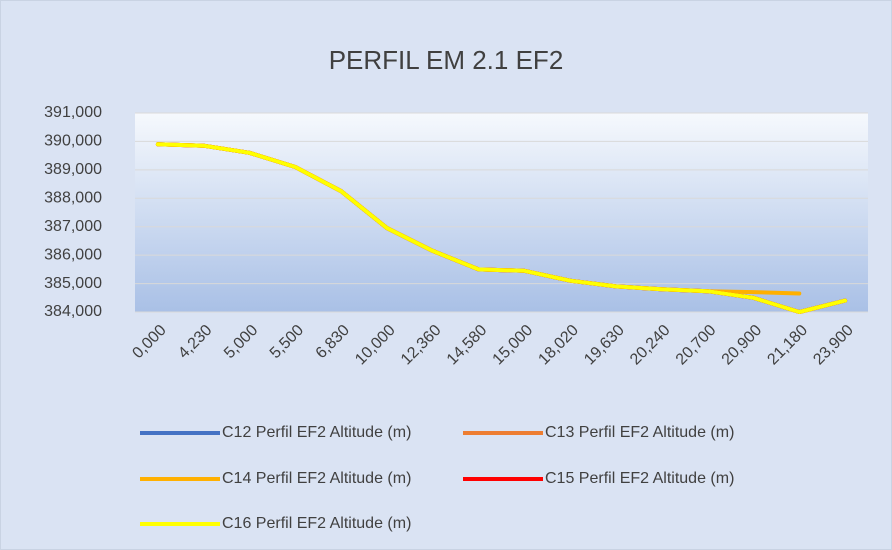 The width and height of the screenshot is (892, 550). Describe the element at coordinates (316, 478) in the screenshot. I see `legend-label: C14 Perfil EF2 Altitude (m)` at that location.